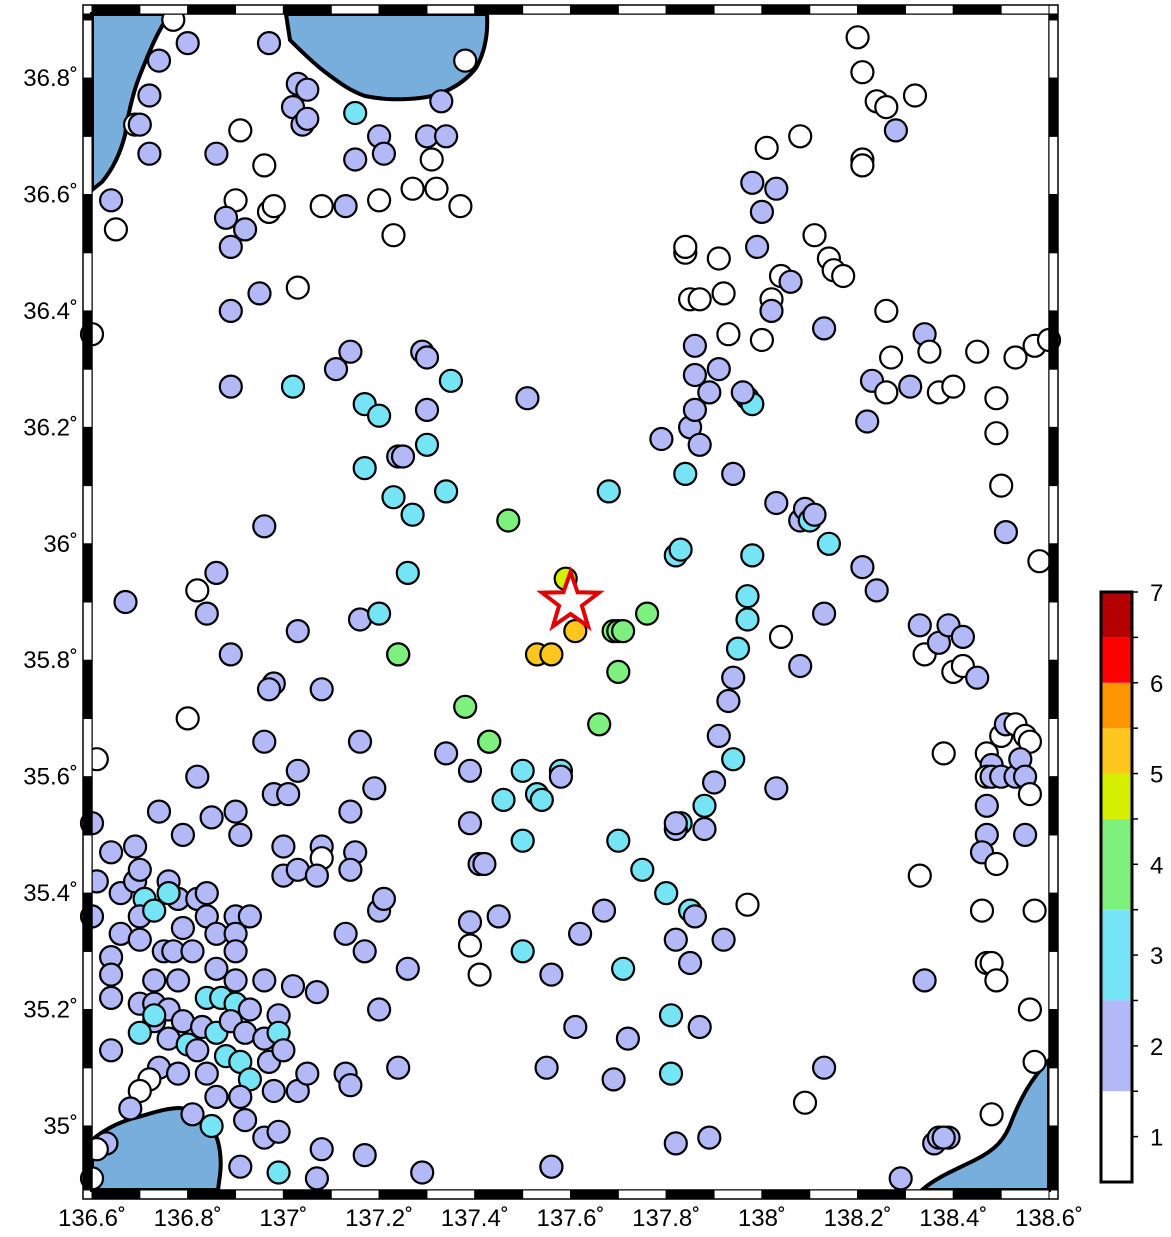 This screenshot has height=1237, width=1171. What do you see at coordinates (1156, 865) in the screenshot?
I see `colorbar-label: 4` at bounding box center [1156, 865].